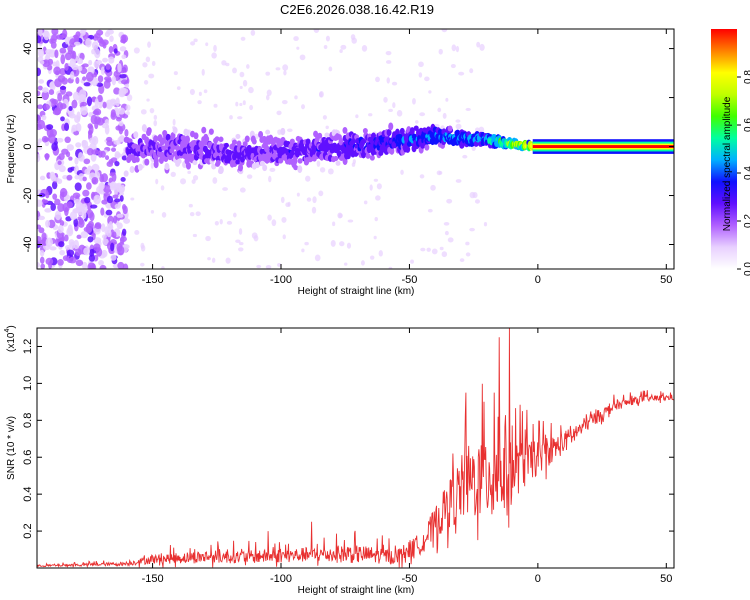  I want to click on snr-y-tick-label: 1.2, so click(28, 346).